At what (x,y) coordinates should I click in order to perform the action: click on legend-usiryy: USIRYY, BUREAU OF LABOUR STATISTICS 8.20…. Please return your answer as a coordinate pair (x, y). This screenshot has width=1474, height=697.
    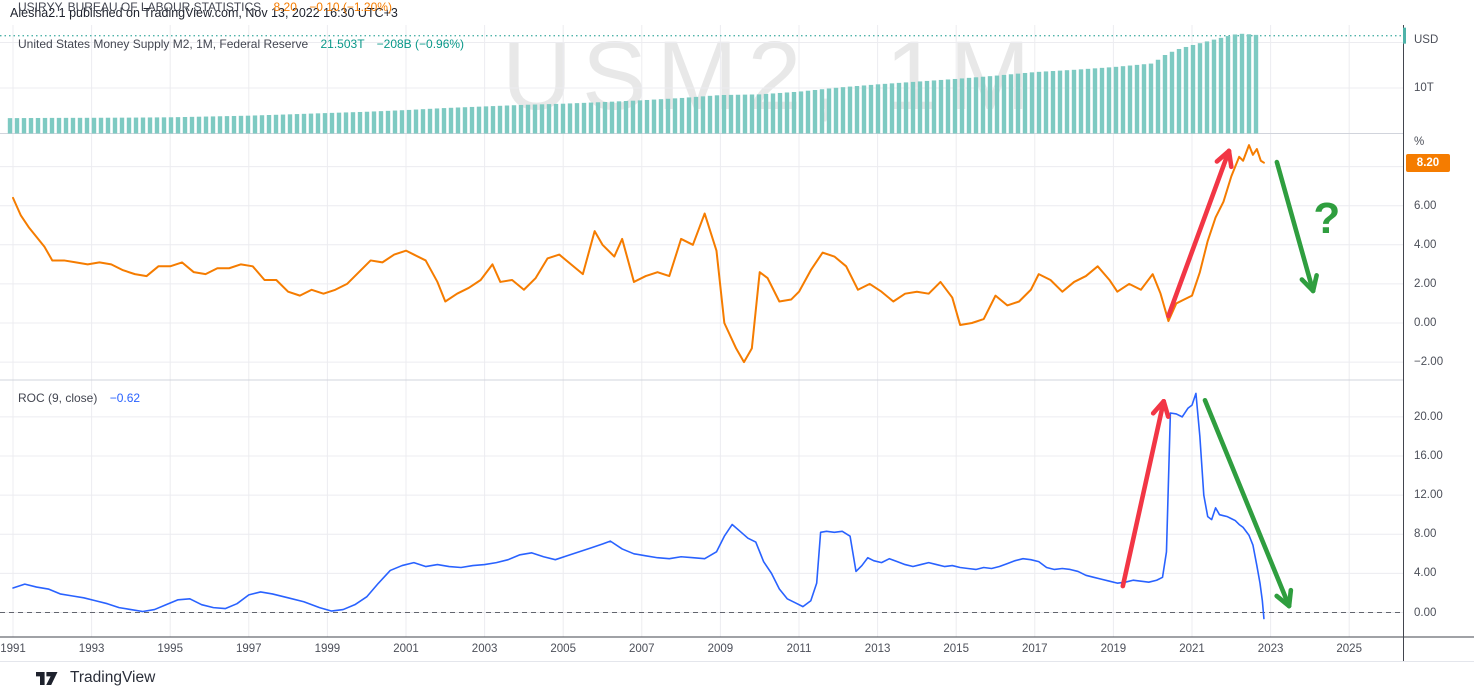
    Looking at the image, I should click on (205, 7).